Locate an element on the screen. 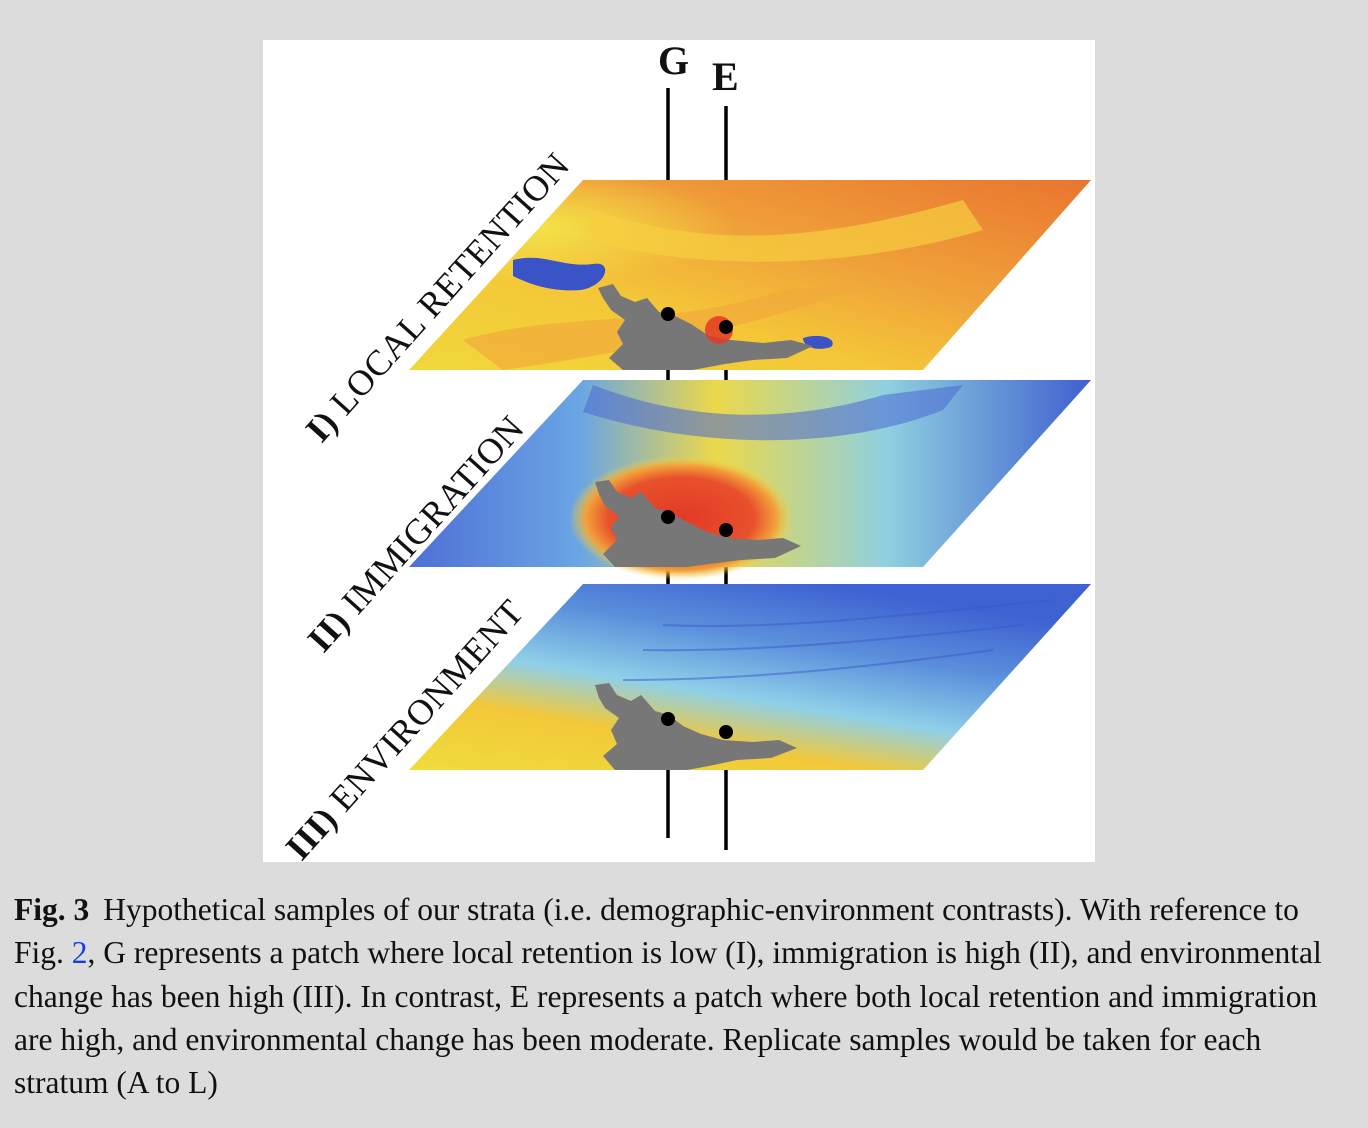 The width and height of the screenshot is (1368, 1128). figure-reference-link: 2 is located at coordinates (79, 953).